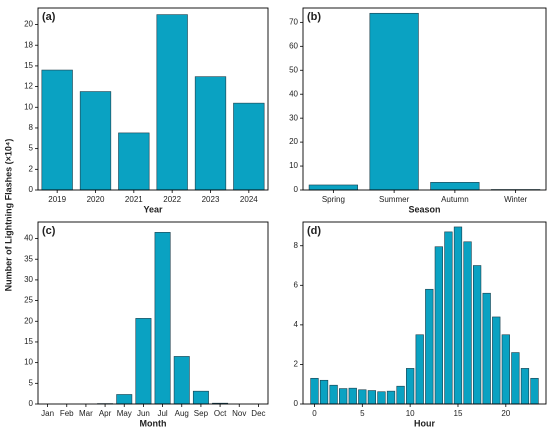  What do you see at coordinates (362, 413) in the screenshot?
I see `x-tick-label: 5` at bounding box center [362, 413].